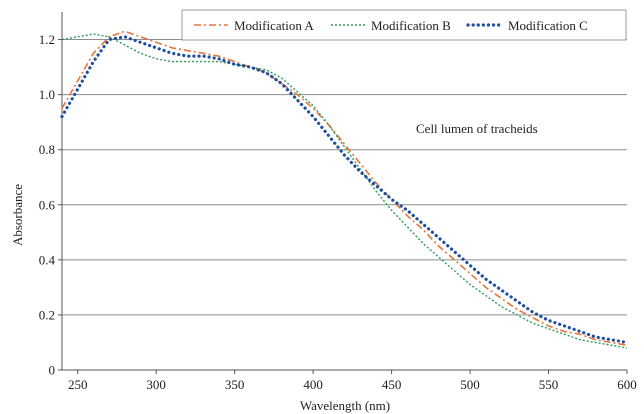  What do you see at coordinates (47, 39) in the screenshot?
I see `y-tick-label: 1.2` at bounding box center [47, 39].